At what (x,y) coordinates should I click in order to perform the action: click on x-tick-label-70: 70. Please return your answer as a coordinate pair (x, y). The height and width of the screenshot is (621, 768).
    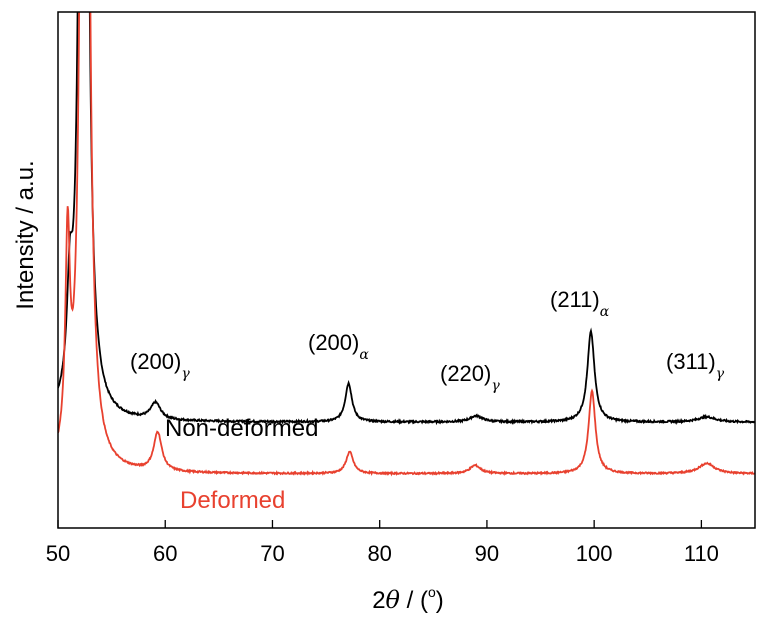
    Looking at the image, I should click on (272, 553).